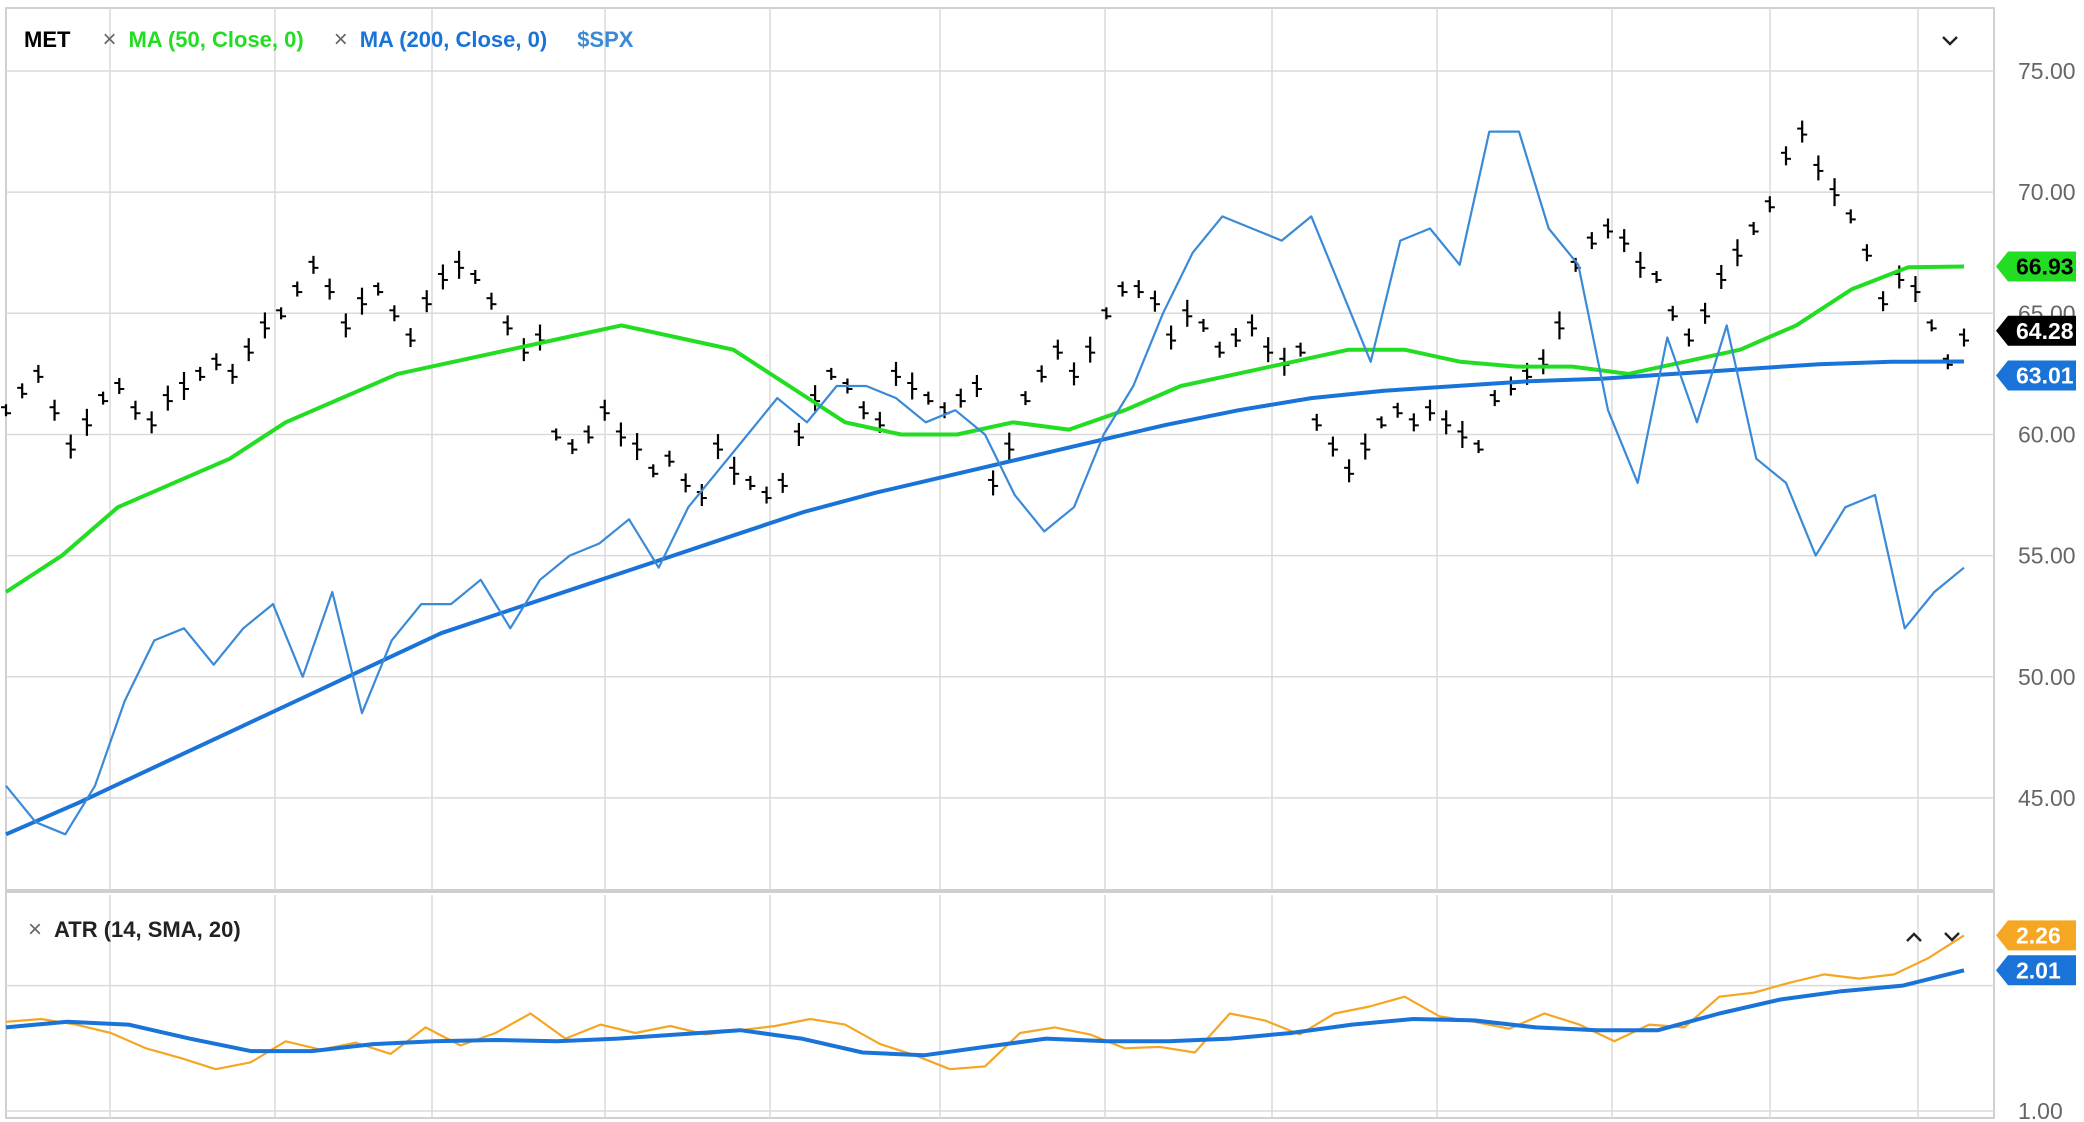 This screenshot has height=1122, width=2084. Describe the element at coordinates (2047, 192) in the screenshot. I see `y-tick-label: 70.00` at that location.